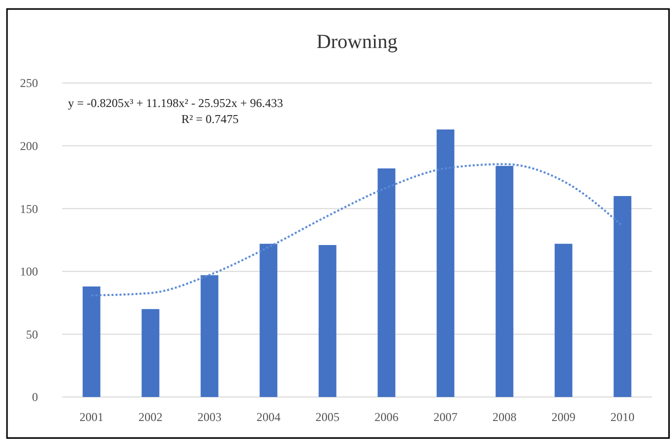  Describe the element at coordinates (176, 103) in the screenshot. I see `annotation: y = -0.8205x³ + 11.198x² - 25.952x + 96.433` at that location.